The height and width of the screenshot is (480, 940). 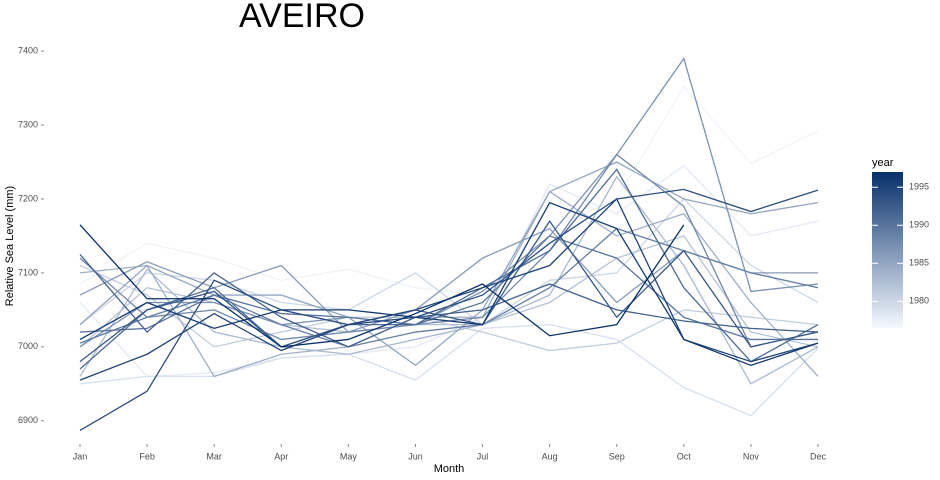 I want to click on legend-title: year, so click(x=883, y=163).